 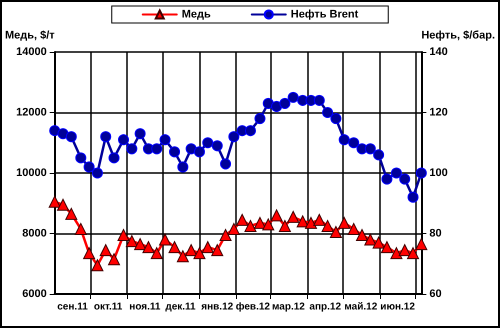 I want to click on y2-tick-label: 60, so click(x=435, y=294).